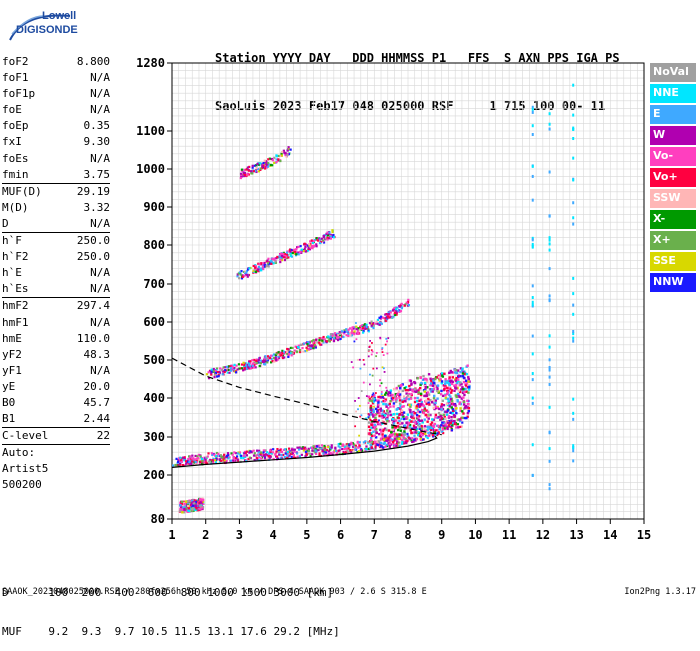 This screenshot has height=651, width=700. What do you see at coordinates (56, 208) in the screenshot?
I see `param-row: M(D) 3.32` at bounding box center [56, 208].